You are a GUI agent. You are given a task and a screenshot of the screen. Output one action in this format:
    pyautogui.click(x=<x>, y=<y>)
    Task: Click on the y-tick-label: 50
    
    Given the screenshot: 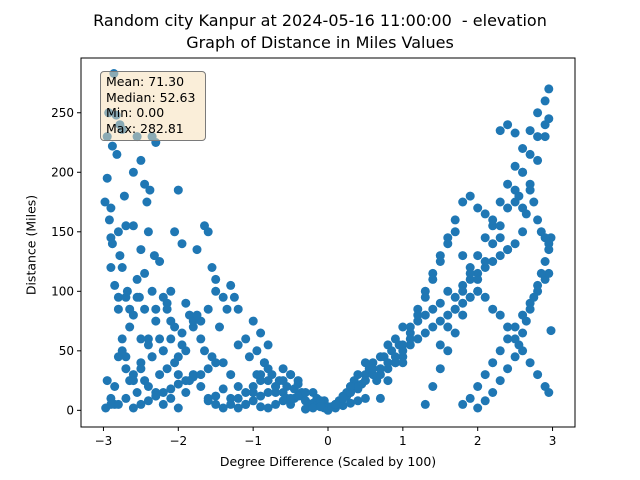 What is the action you would take?
    pyautogui.click(x=66, y=351)
    